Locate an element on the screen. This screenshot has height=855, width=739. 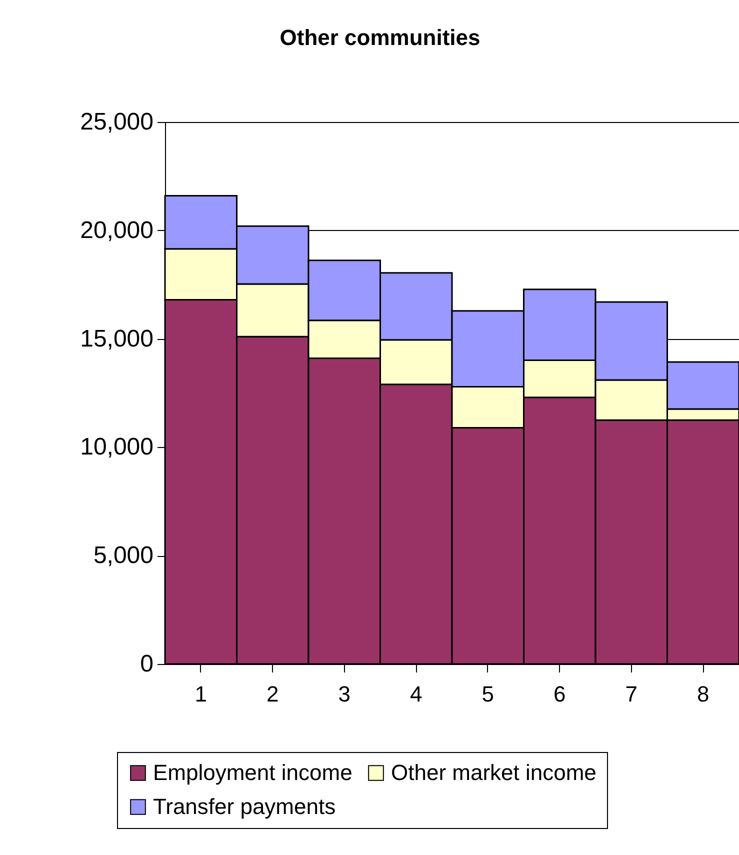
y-tick-label: 25,000 is located at coordinates (117, 122).